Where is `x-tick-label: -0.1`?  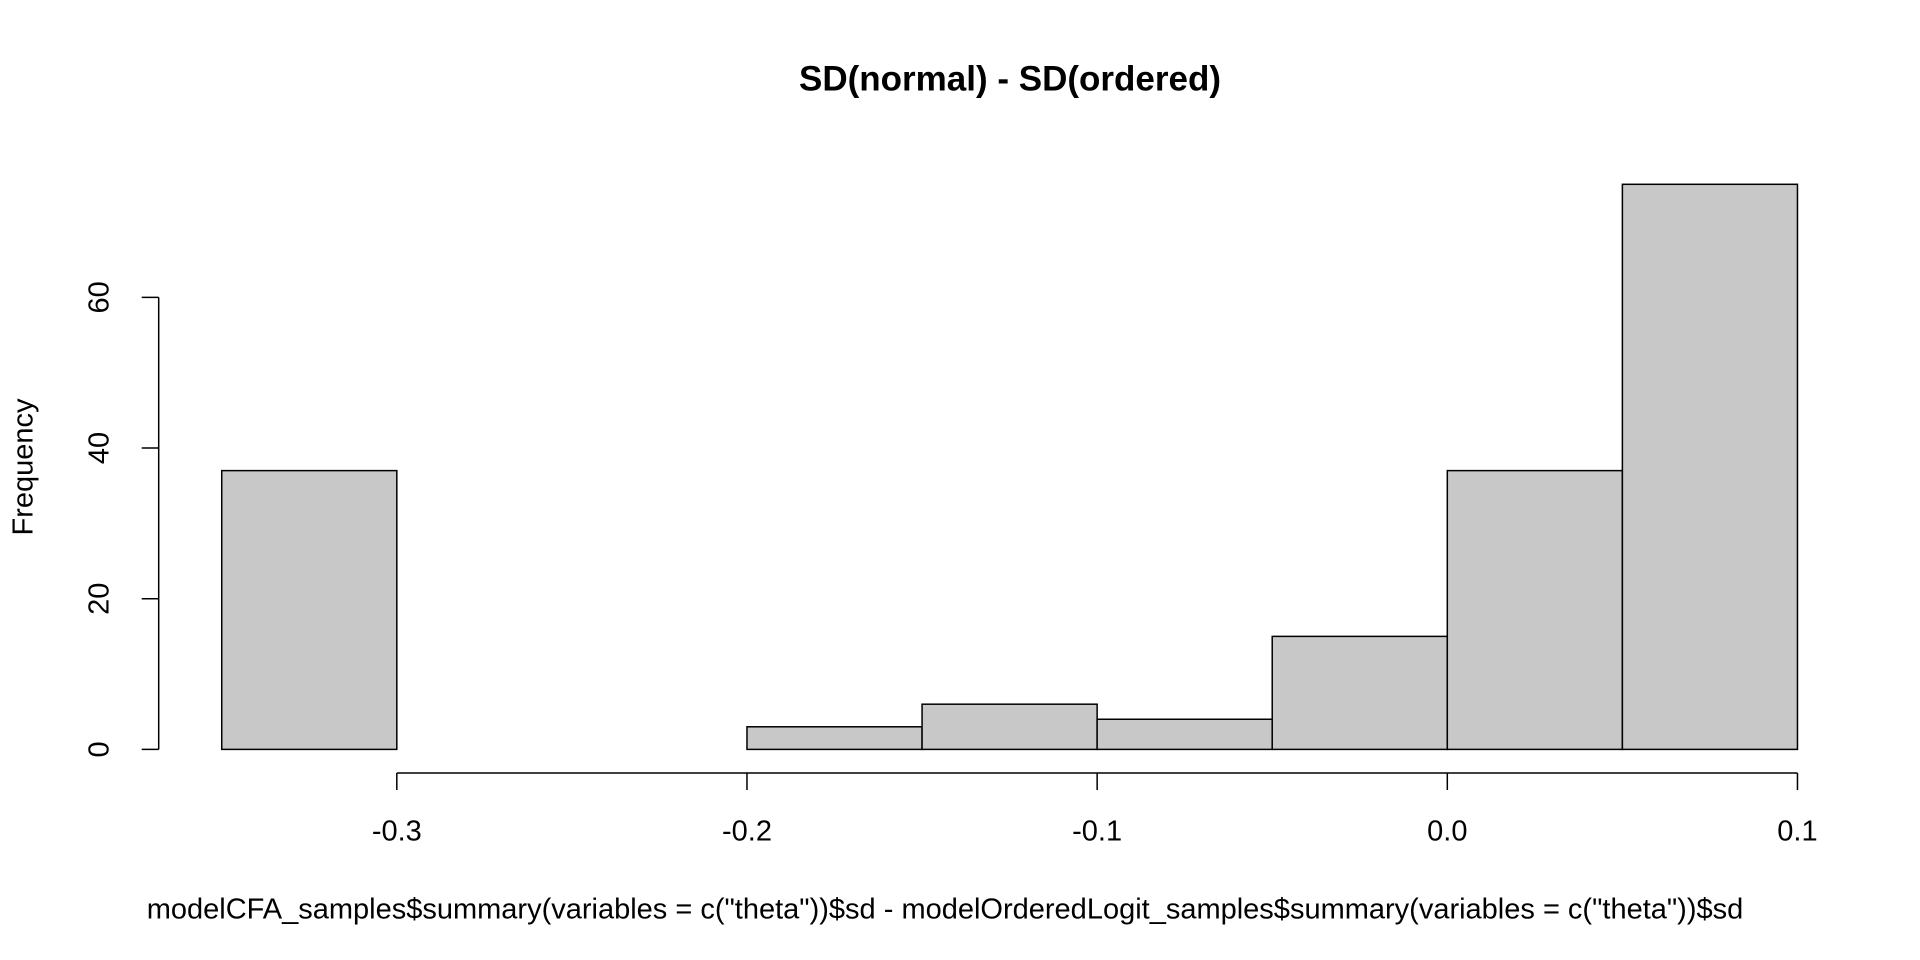
x-tick-label: -0.1 is located at coordinates (1097, 832).